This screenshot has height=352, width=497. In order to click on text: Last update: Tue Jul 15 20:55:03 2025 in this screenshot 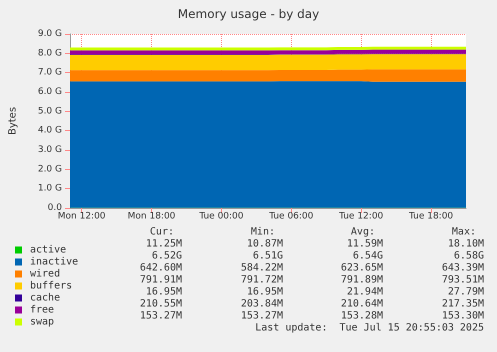, I will do `click(369, 328)`.